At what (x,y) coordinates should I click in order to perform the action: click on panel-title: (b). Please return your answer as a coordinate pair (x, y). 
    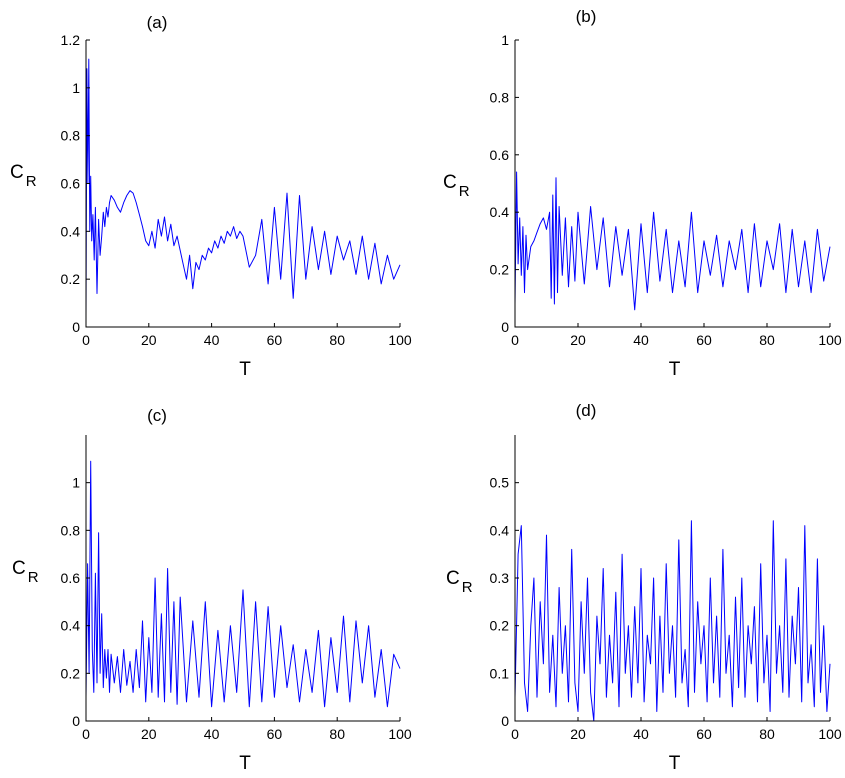
    Looking at the image, I should click on (586, 16).